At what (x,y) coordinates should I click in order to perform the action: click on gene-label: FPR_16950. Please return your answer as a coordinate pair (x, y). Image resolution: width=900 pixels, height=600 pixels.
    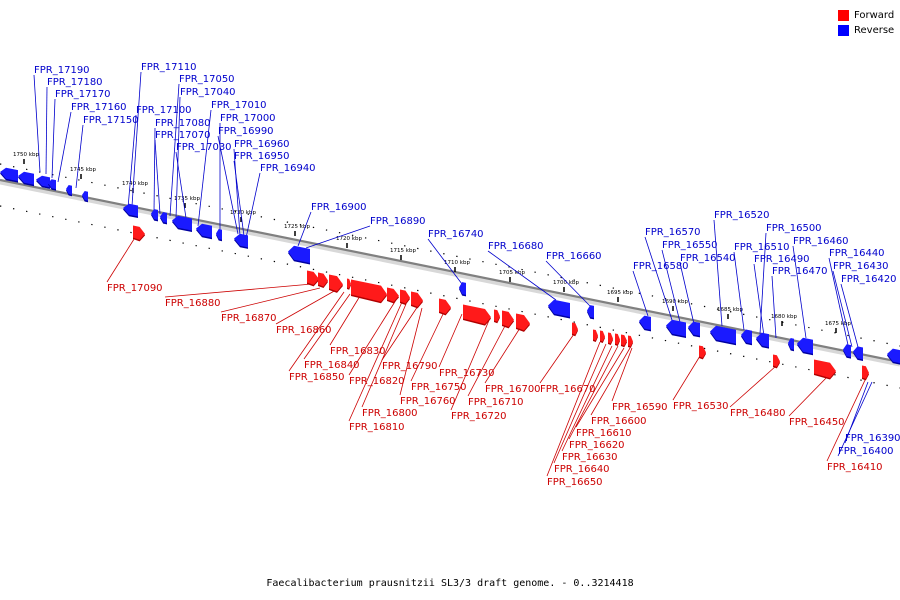
    Looking at the image, I should click on (262, 156).